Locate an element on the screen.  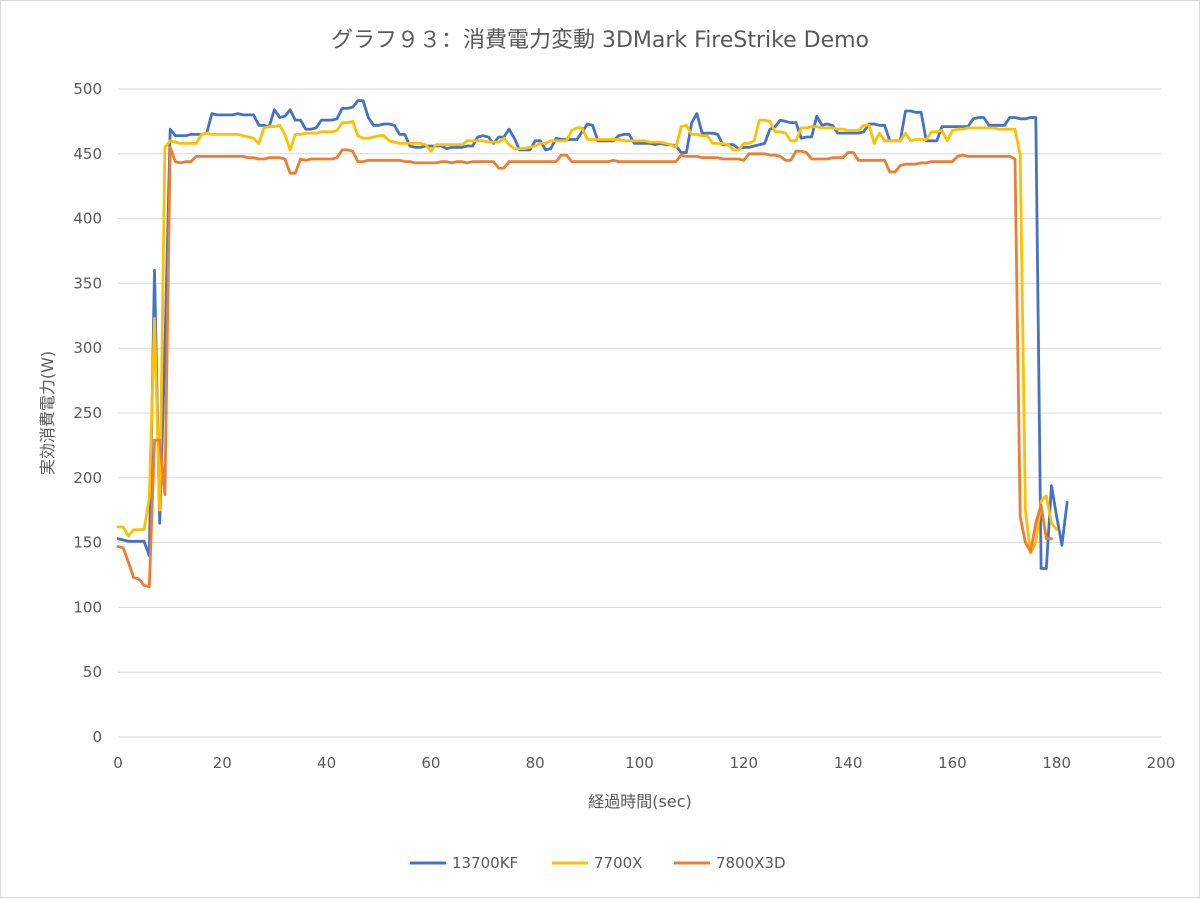
x-tick-label: 100 is located at coordinates (639, 763).